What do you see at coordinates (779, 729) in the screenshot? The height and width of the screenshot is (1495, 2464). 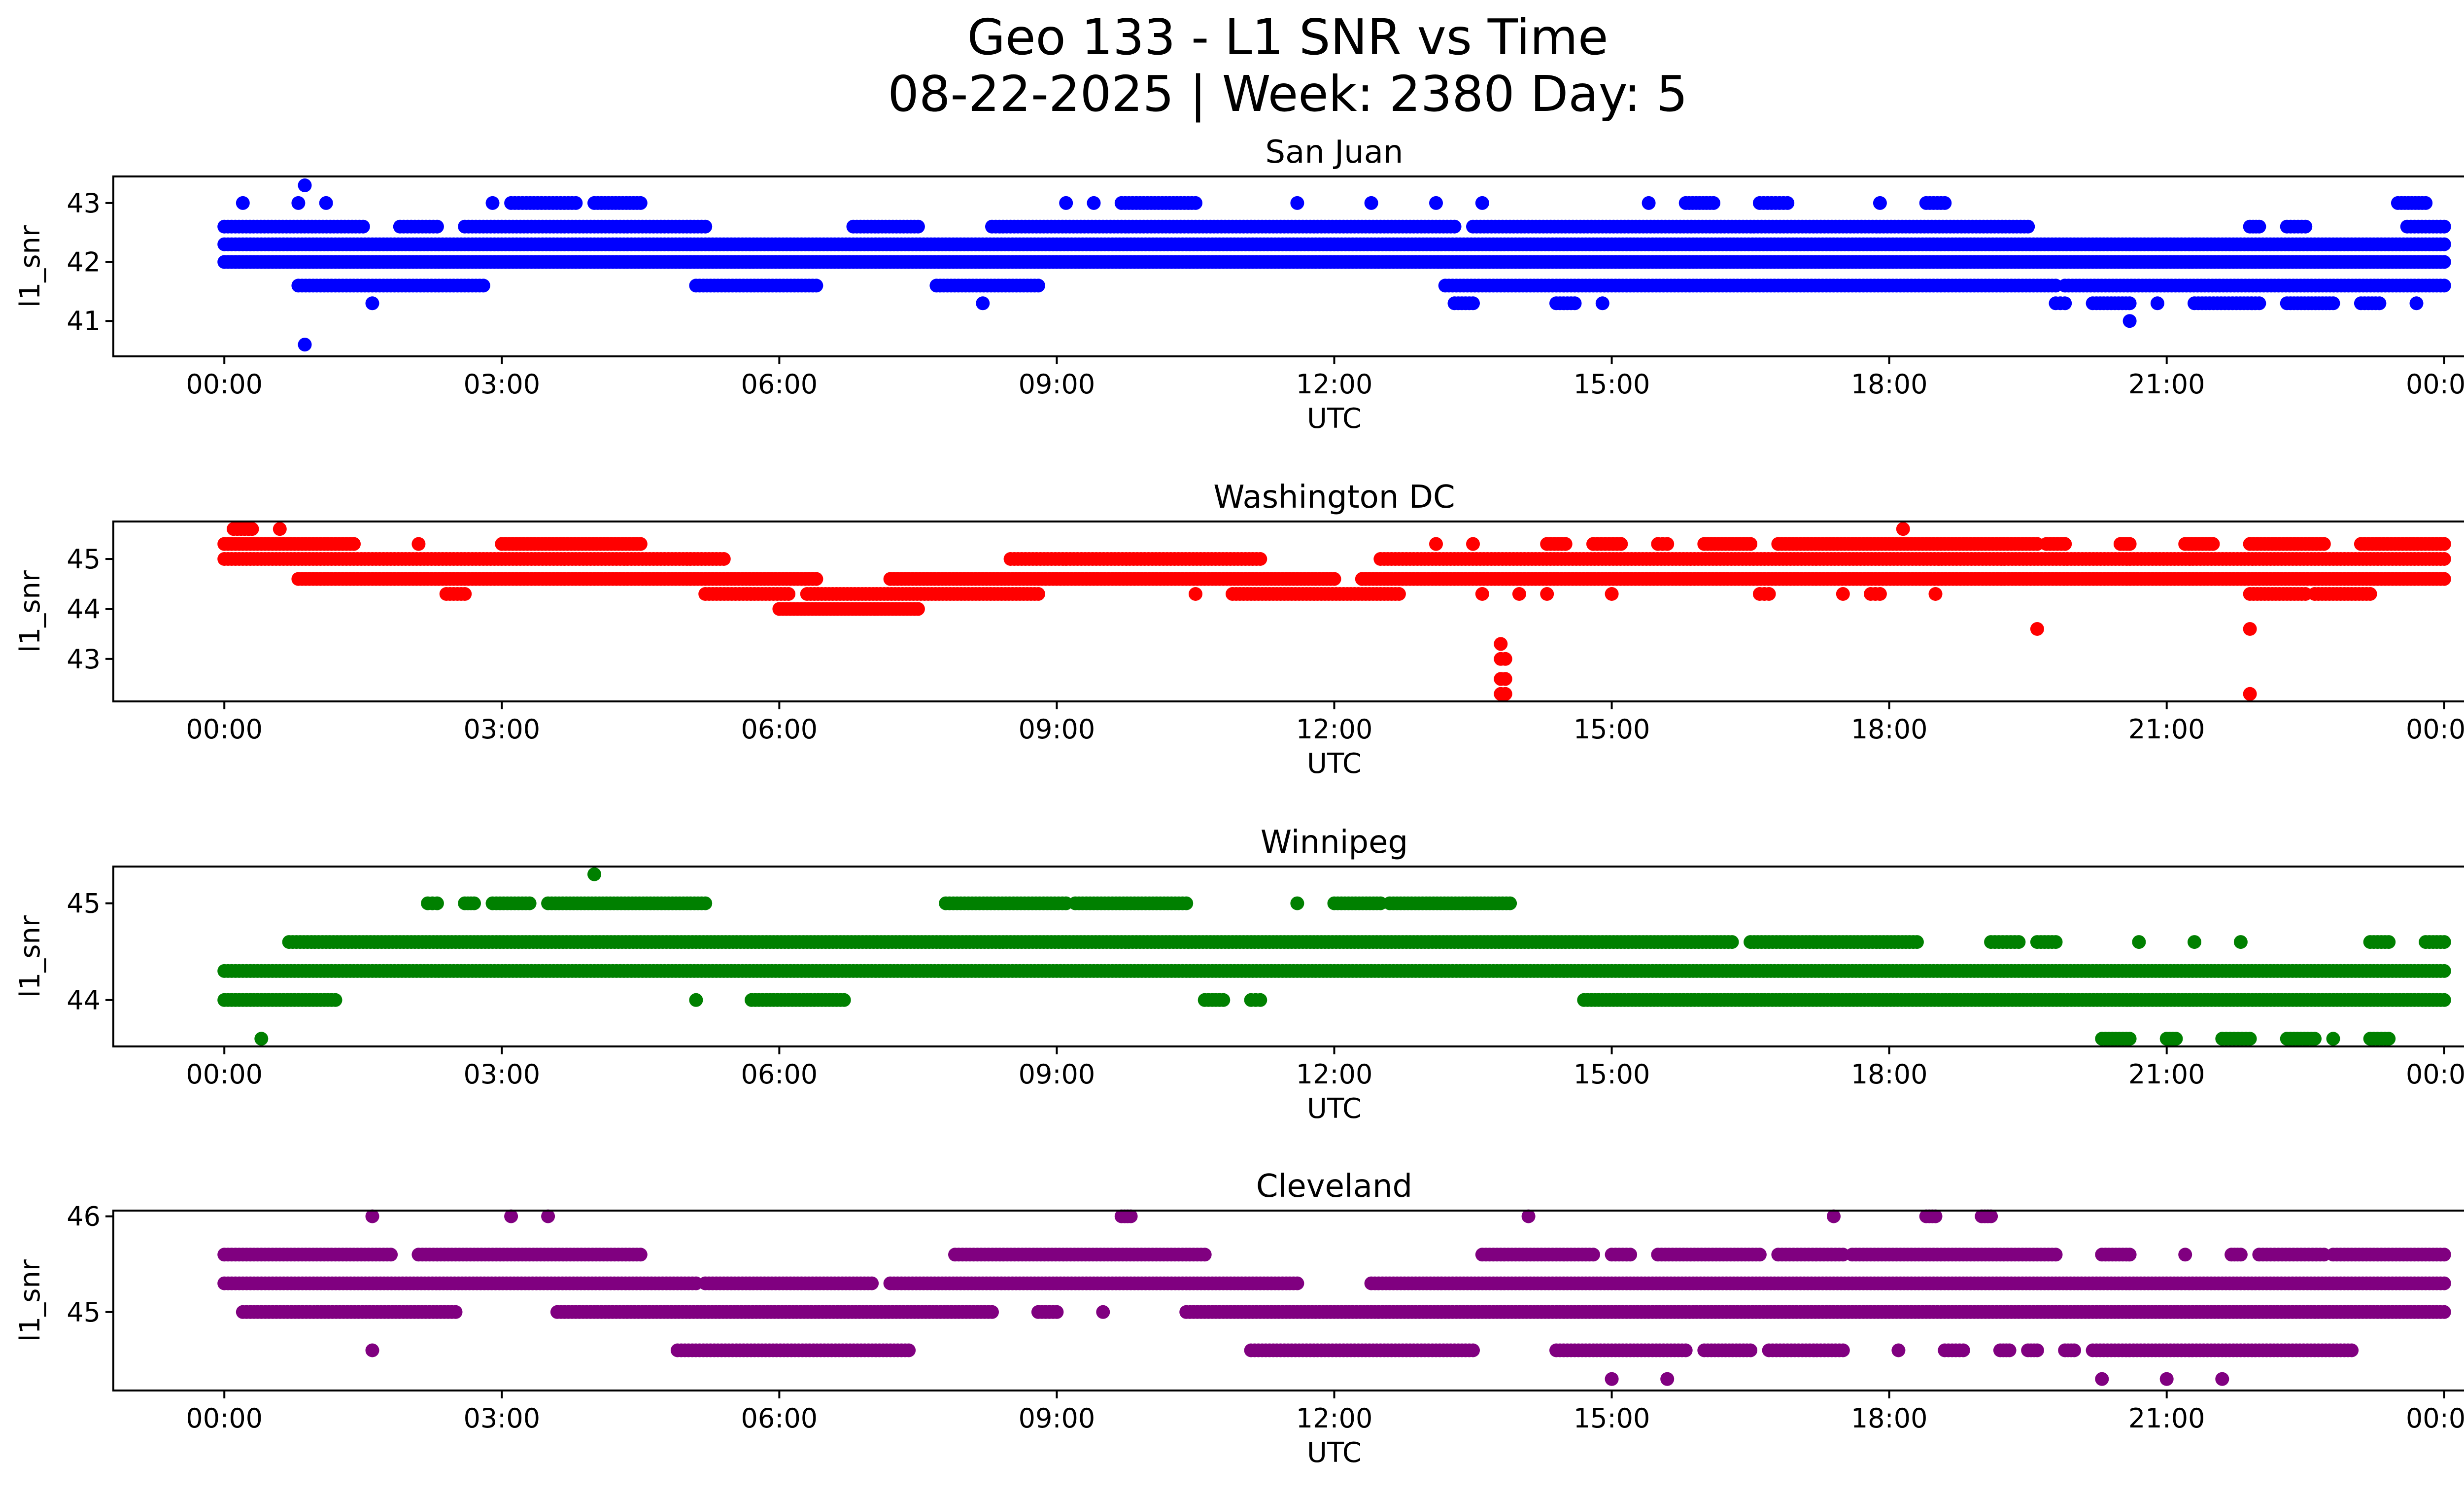 I see `washington-dc-xtick-label: 06:00` at bounding box center [779, 729].